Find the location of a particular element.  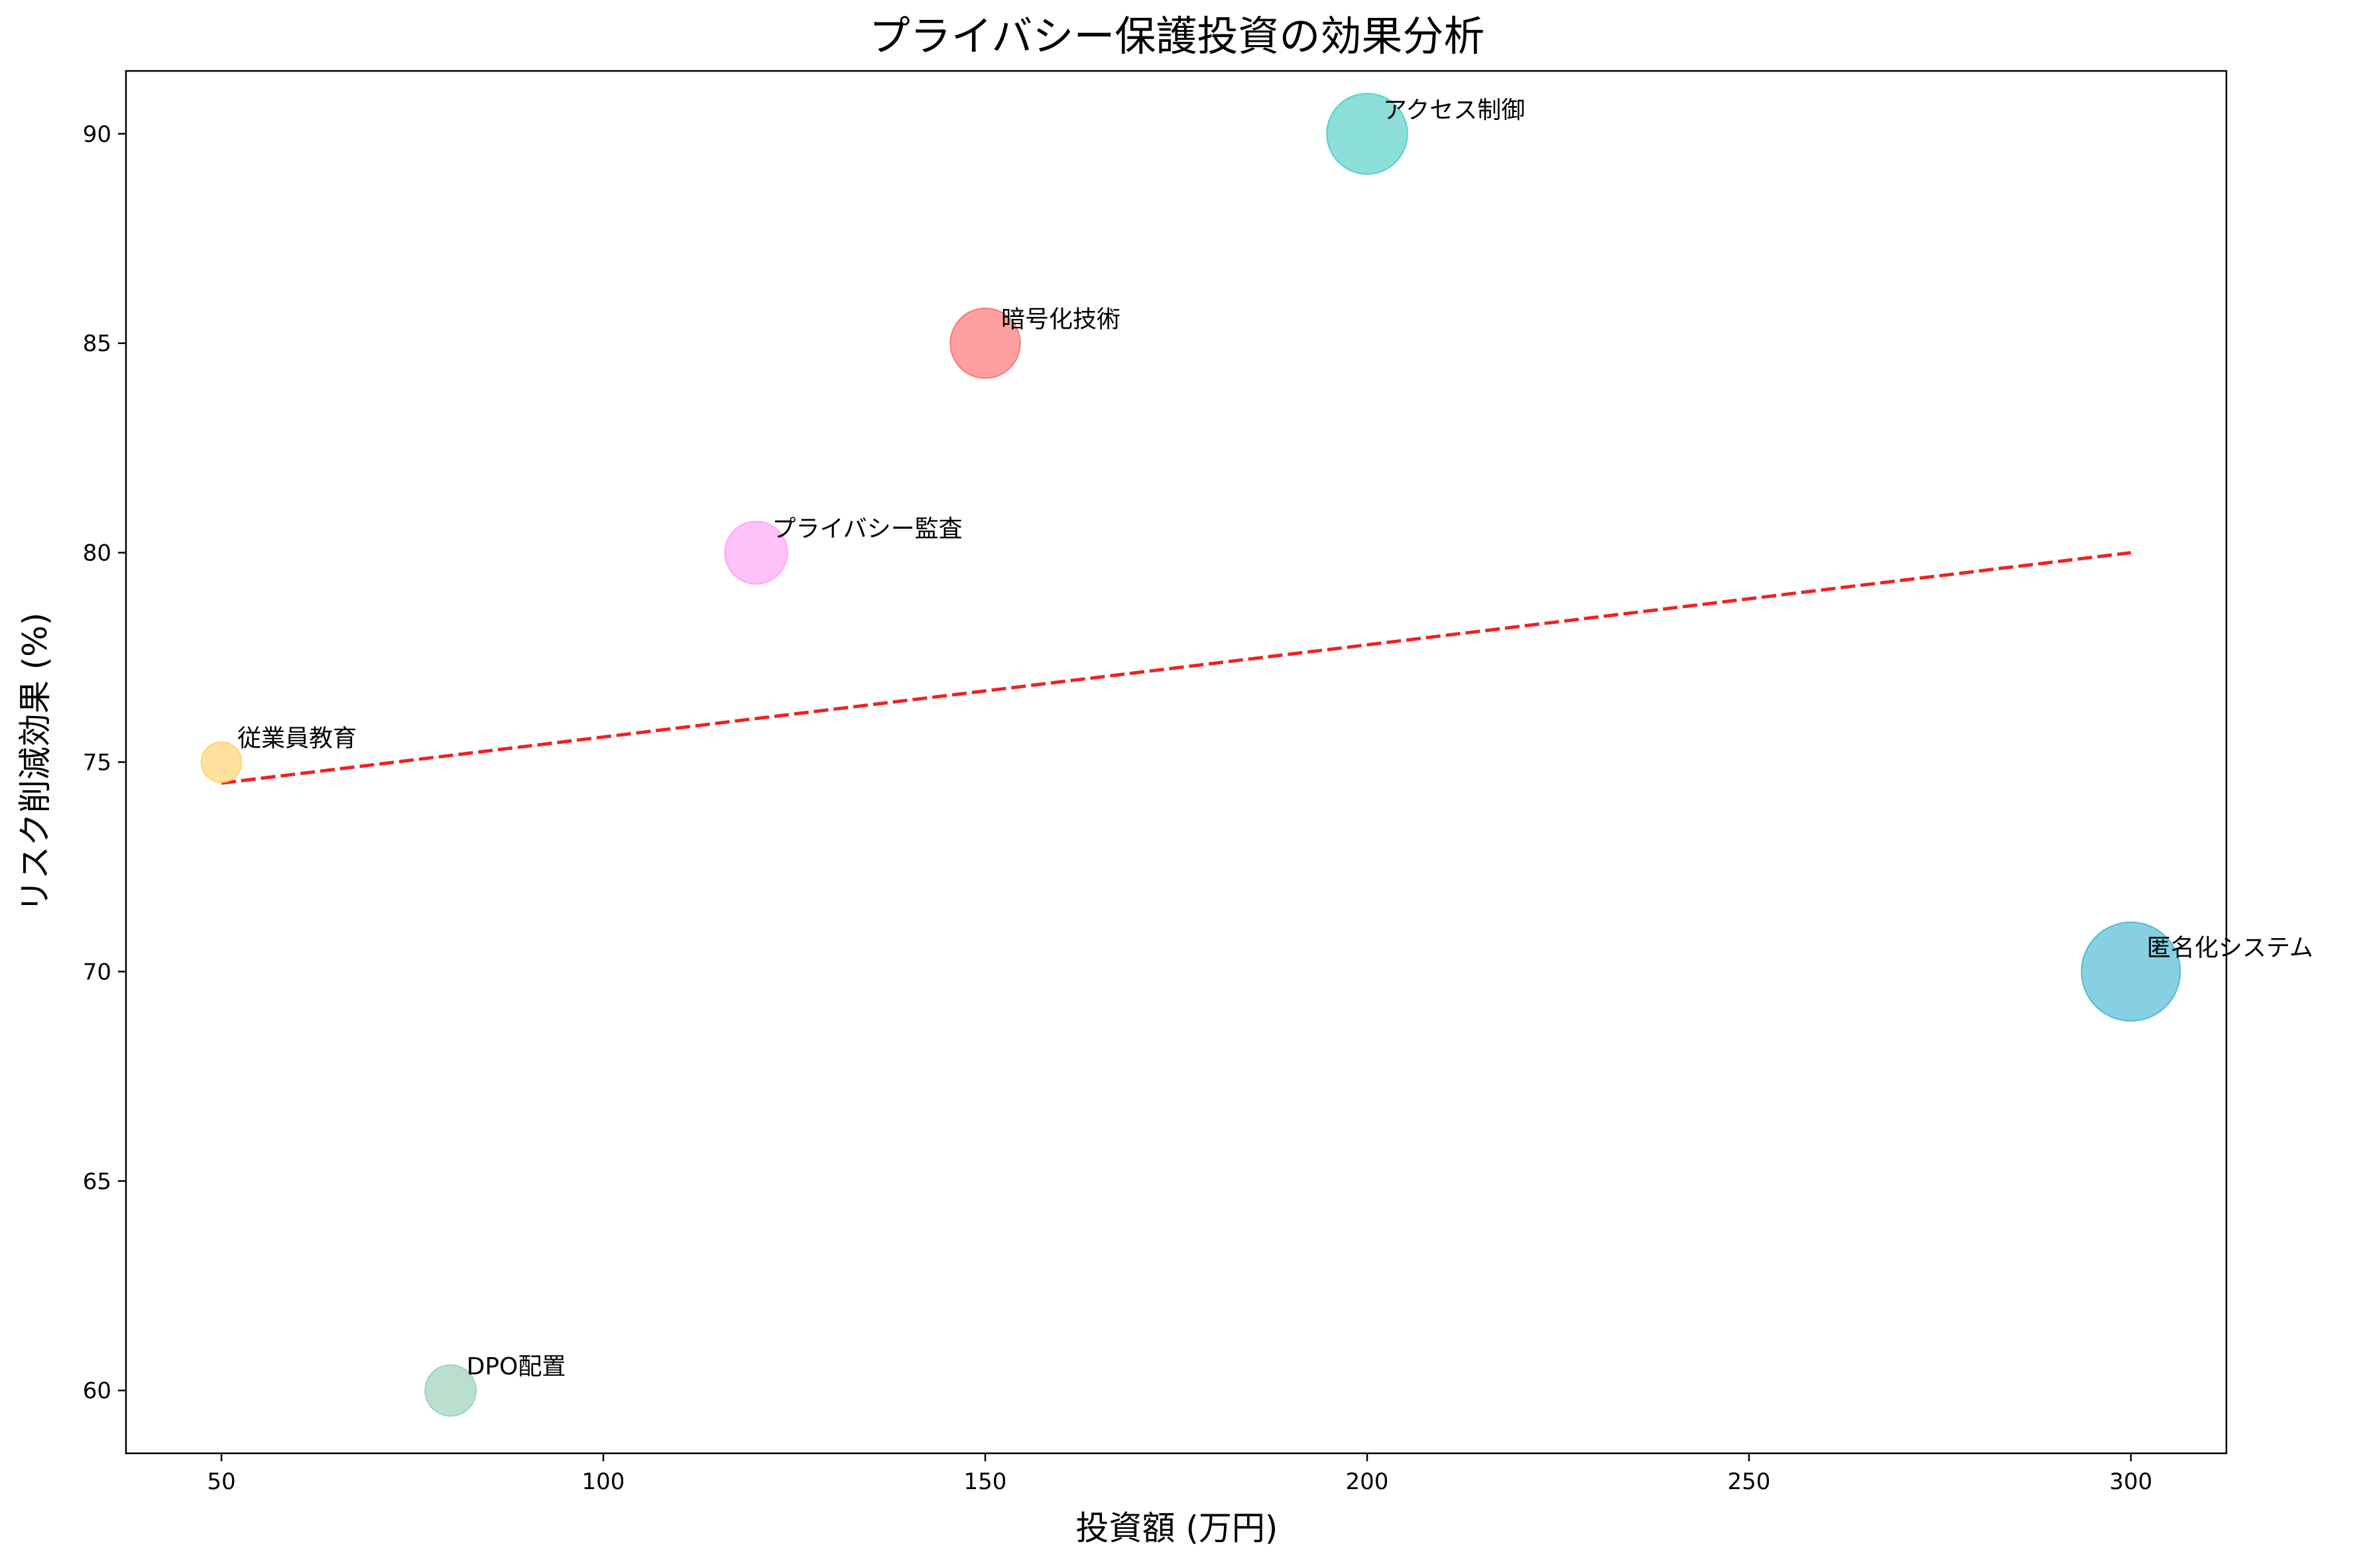

y-tick-label: 60 is located at coordinates (97, 1391).